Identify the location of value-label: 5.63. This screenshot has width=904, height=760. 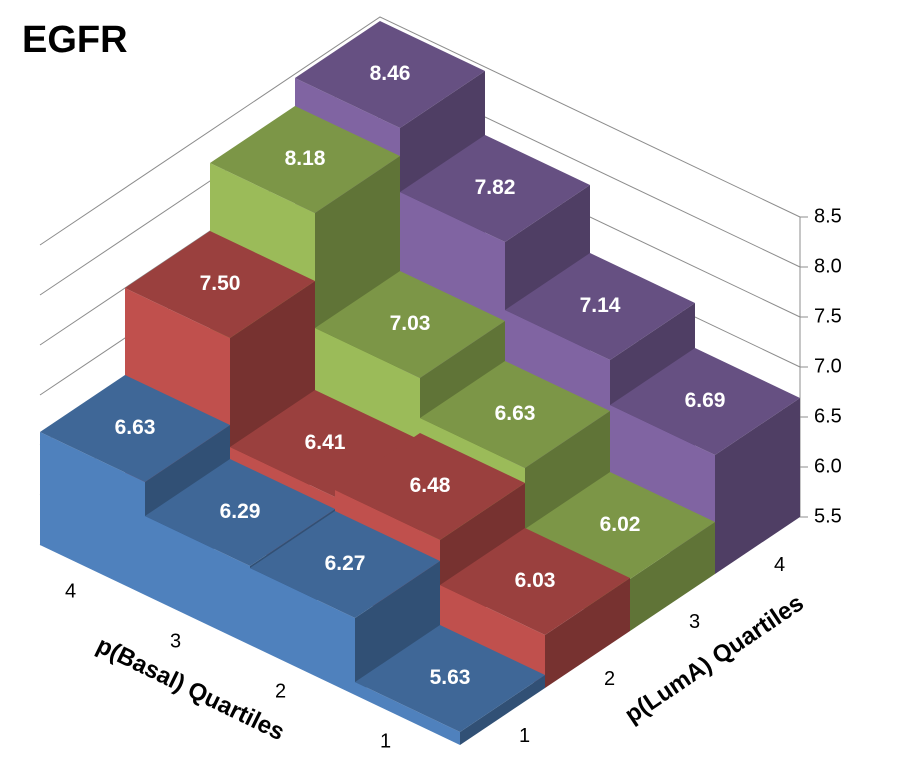
(450, 677).